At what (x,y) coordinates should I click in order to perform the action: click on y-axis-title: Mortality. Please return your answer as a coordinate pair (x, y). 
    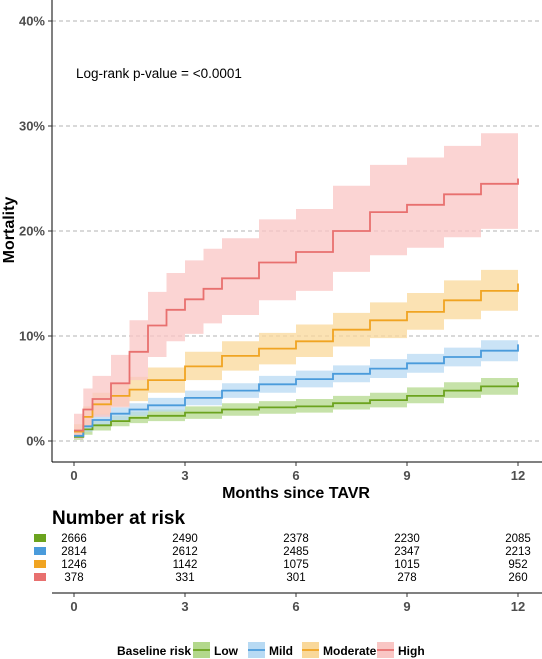
    Looking at the image, I should click on (9, 230).